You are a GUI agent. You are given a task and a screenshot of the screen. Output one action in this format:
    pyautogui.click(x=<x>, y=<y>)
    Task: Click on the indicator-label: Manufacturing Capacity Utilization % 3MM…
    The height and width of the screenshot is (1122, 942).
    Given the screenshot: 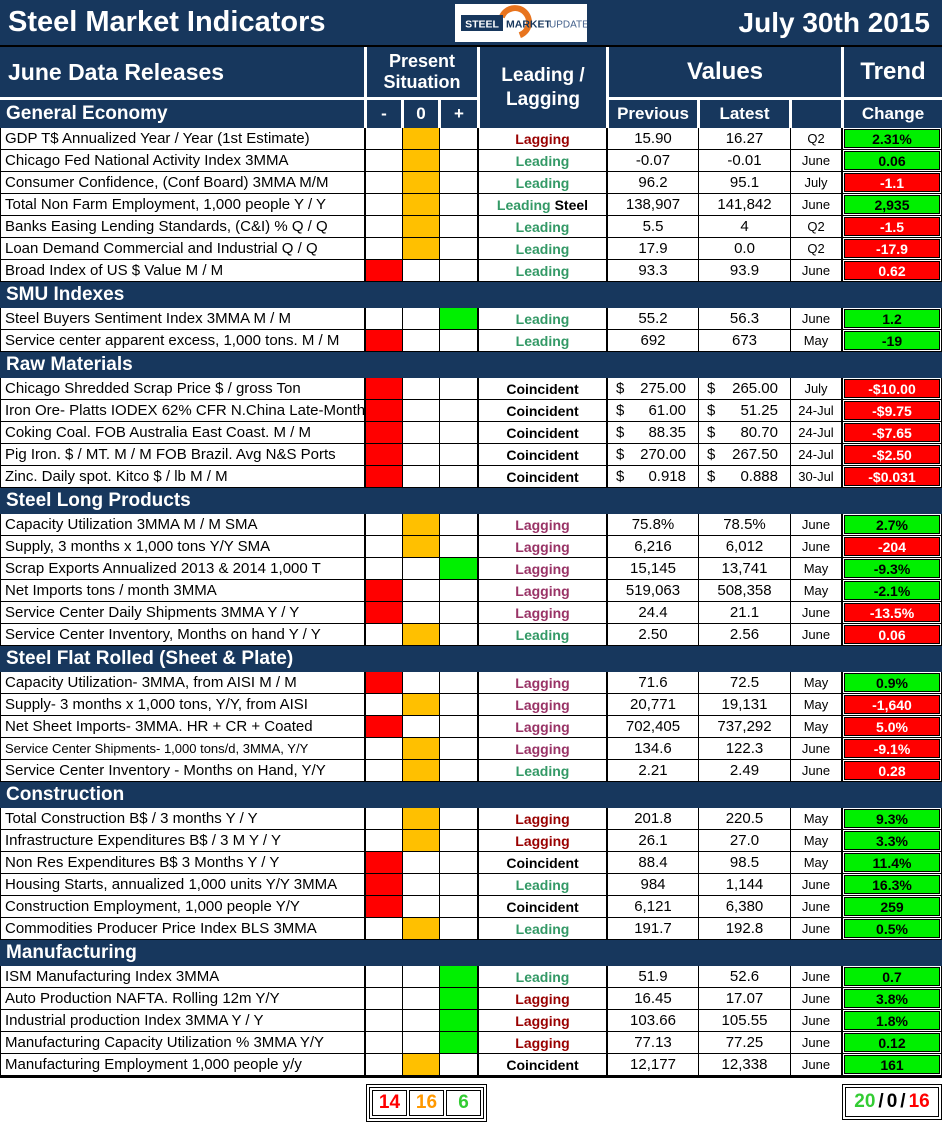 What is the action you would take?
    pyautogui.click(x=183, y=1043)
    